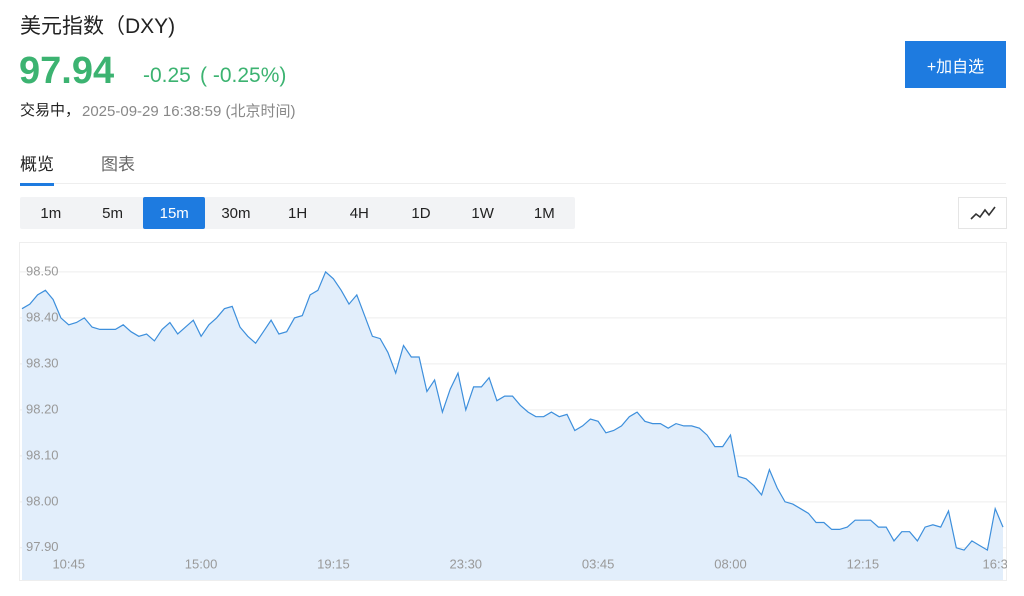  What do you see at coordinates (466, 563) in the screenshot?
I see `x-tick-label: 23:30` at bounding box center [466, 563].